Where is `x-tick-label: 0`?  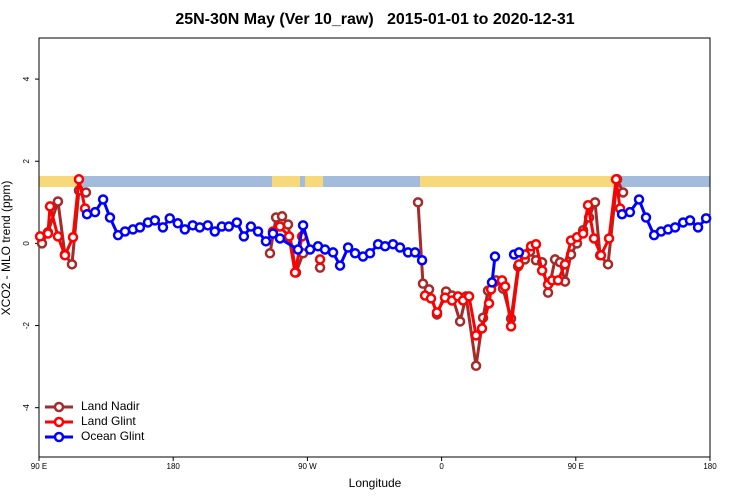
x-tick-label: 0 is located at coordinates (441, 466).